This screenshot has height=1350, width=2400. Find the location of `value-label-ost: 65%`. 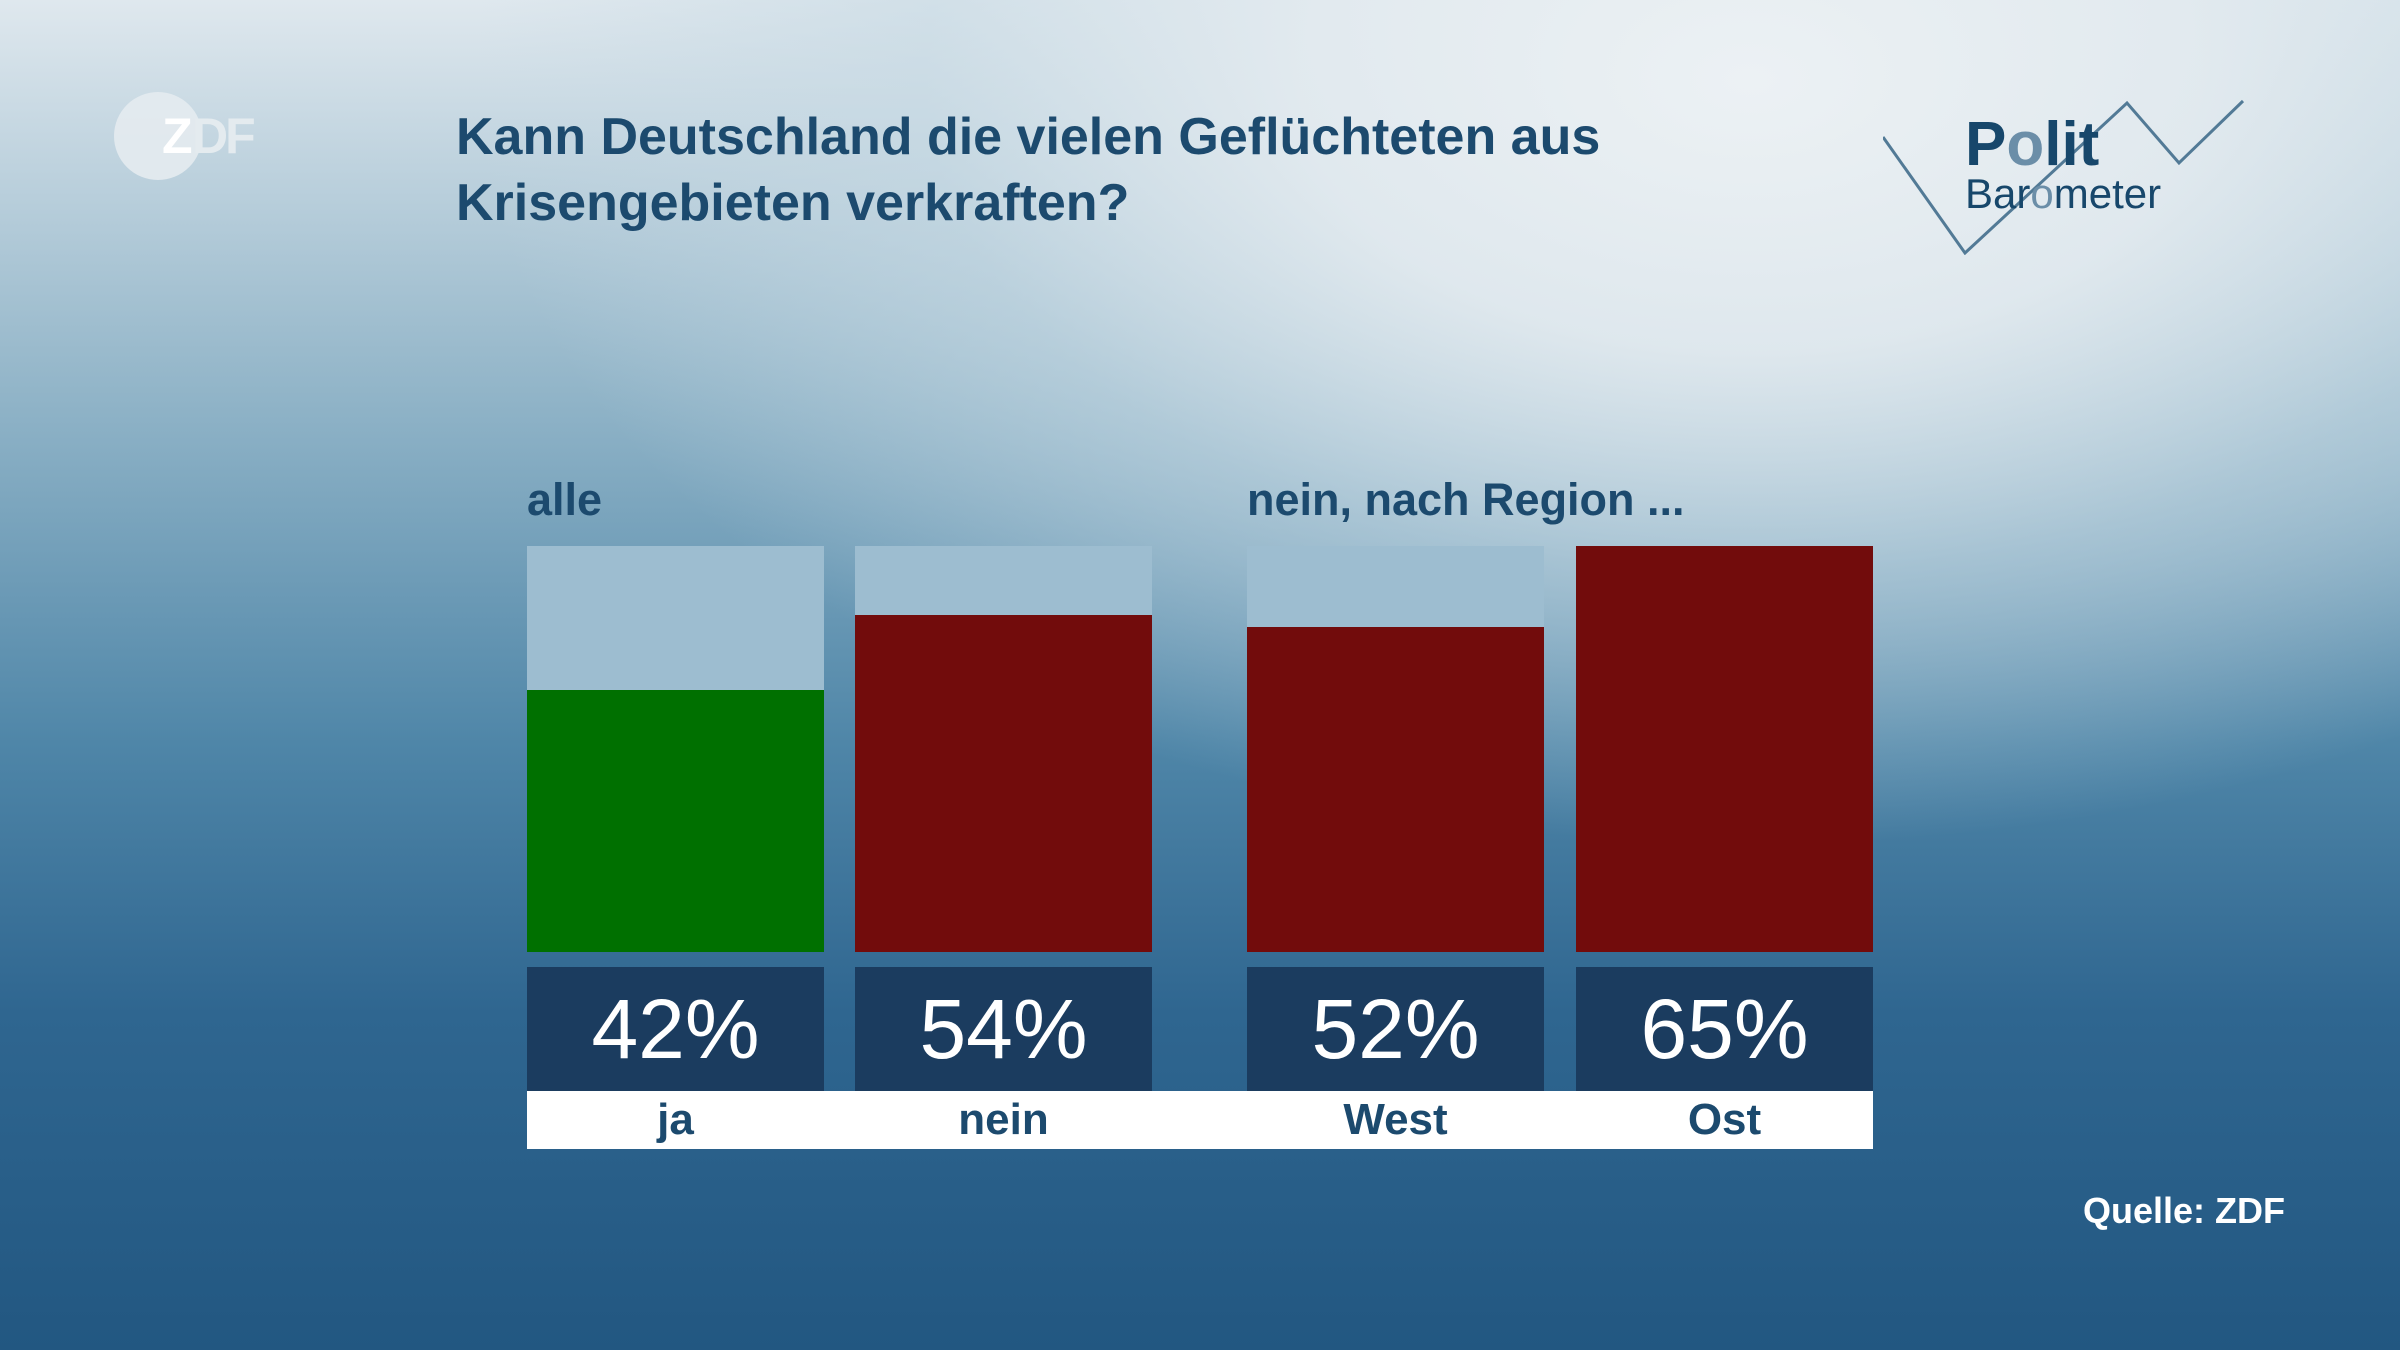

value-label-ost: 65% is located at coordinates (1724, 1029).